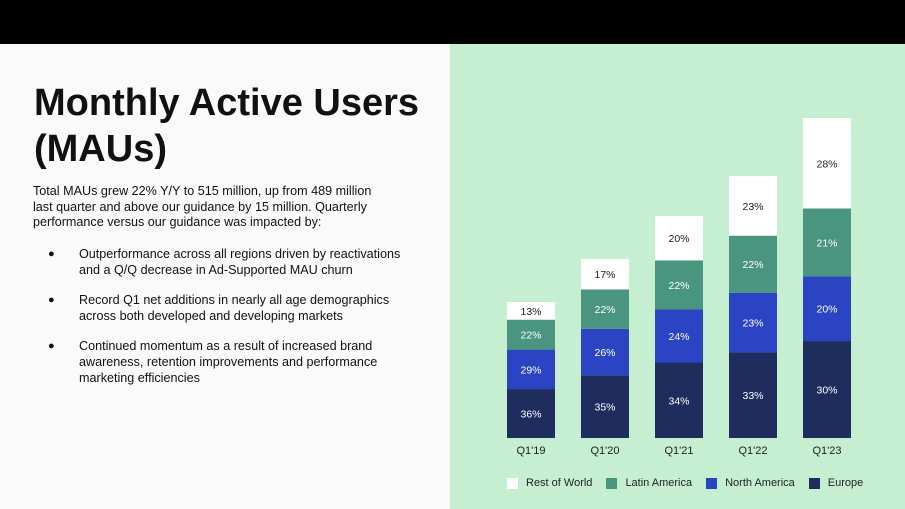 This screenshot has height=509, width=905. I want to click on x-tick-label: Q1'20, so click(604, 451).